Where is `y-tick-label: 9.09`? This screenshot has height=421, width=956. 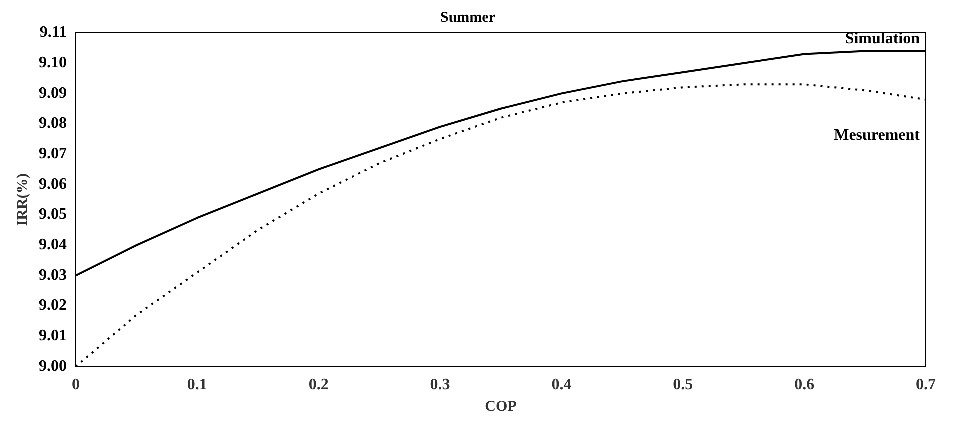
y-tick-label: 9.09 is located at coordinates (53, 93).